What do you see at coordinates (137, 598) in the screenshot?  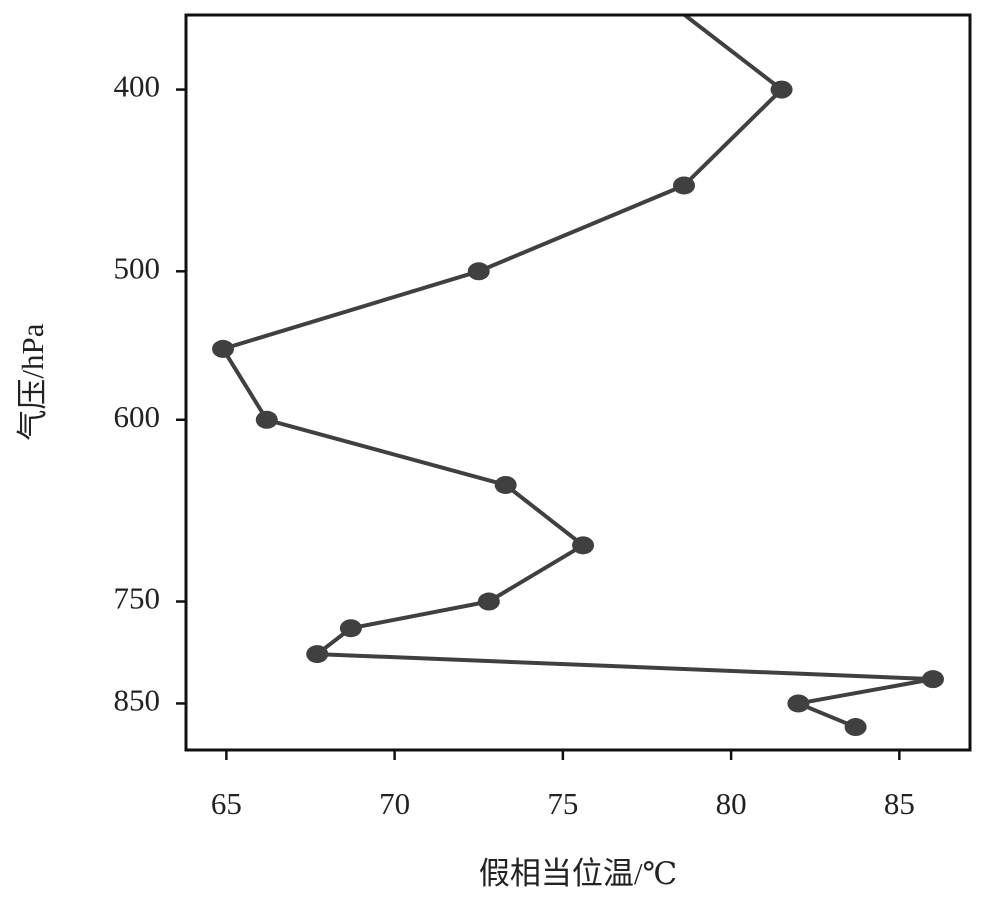 I see `y-tick-label: 750` at bounding box center [137, 598].